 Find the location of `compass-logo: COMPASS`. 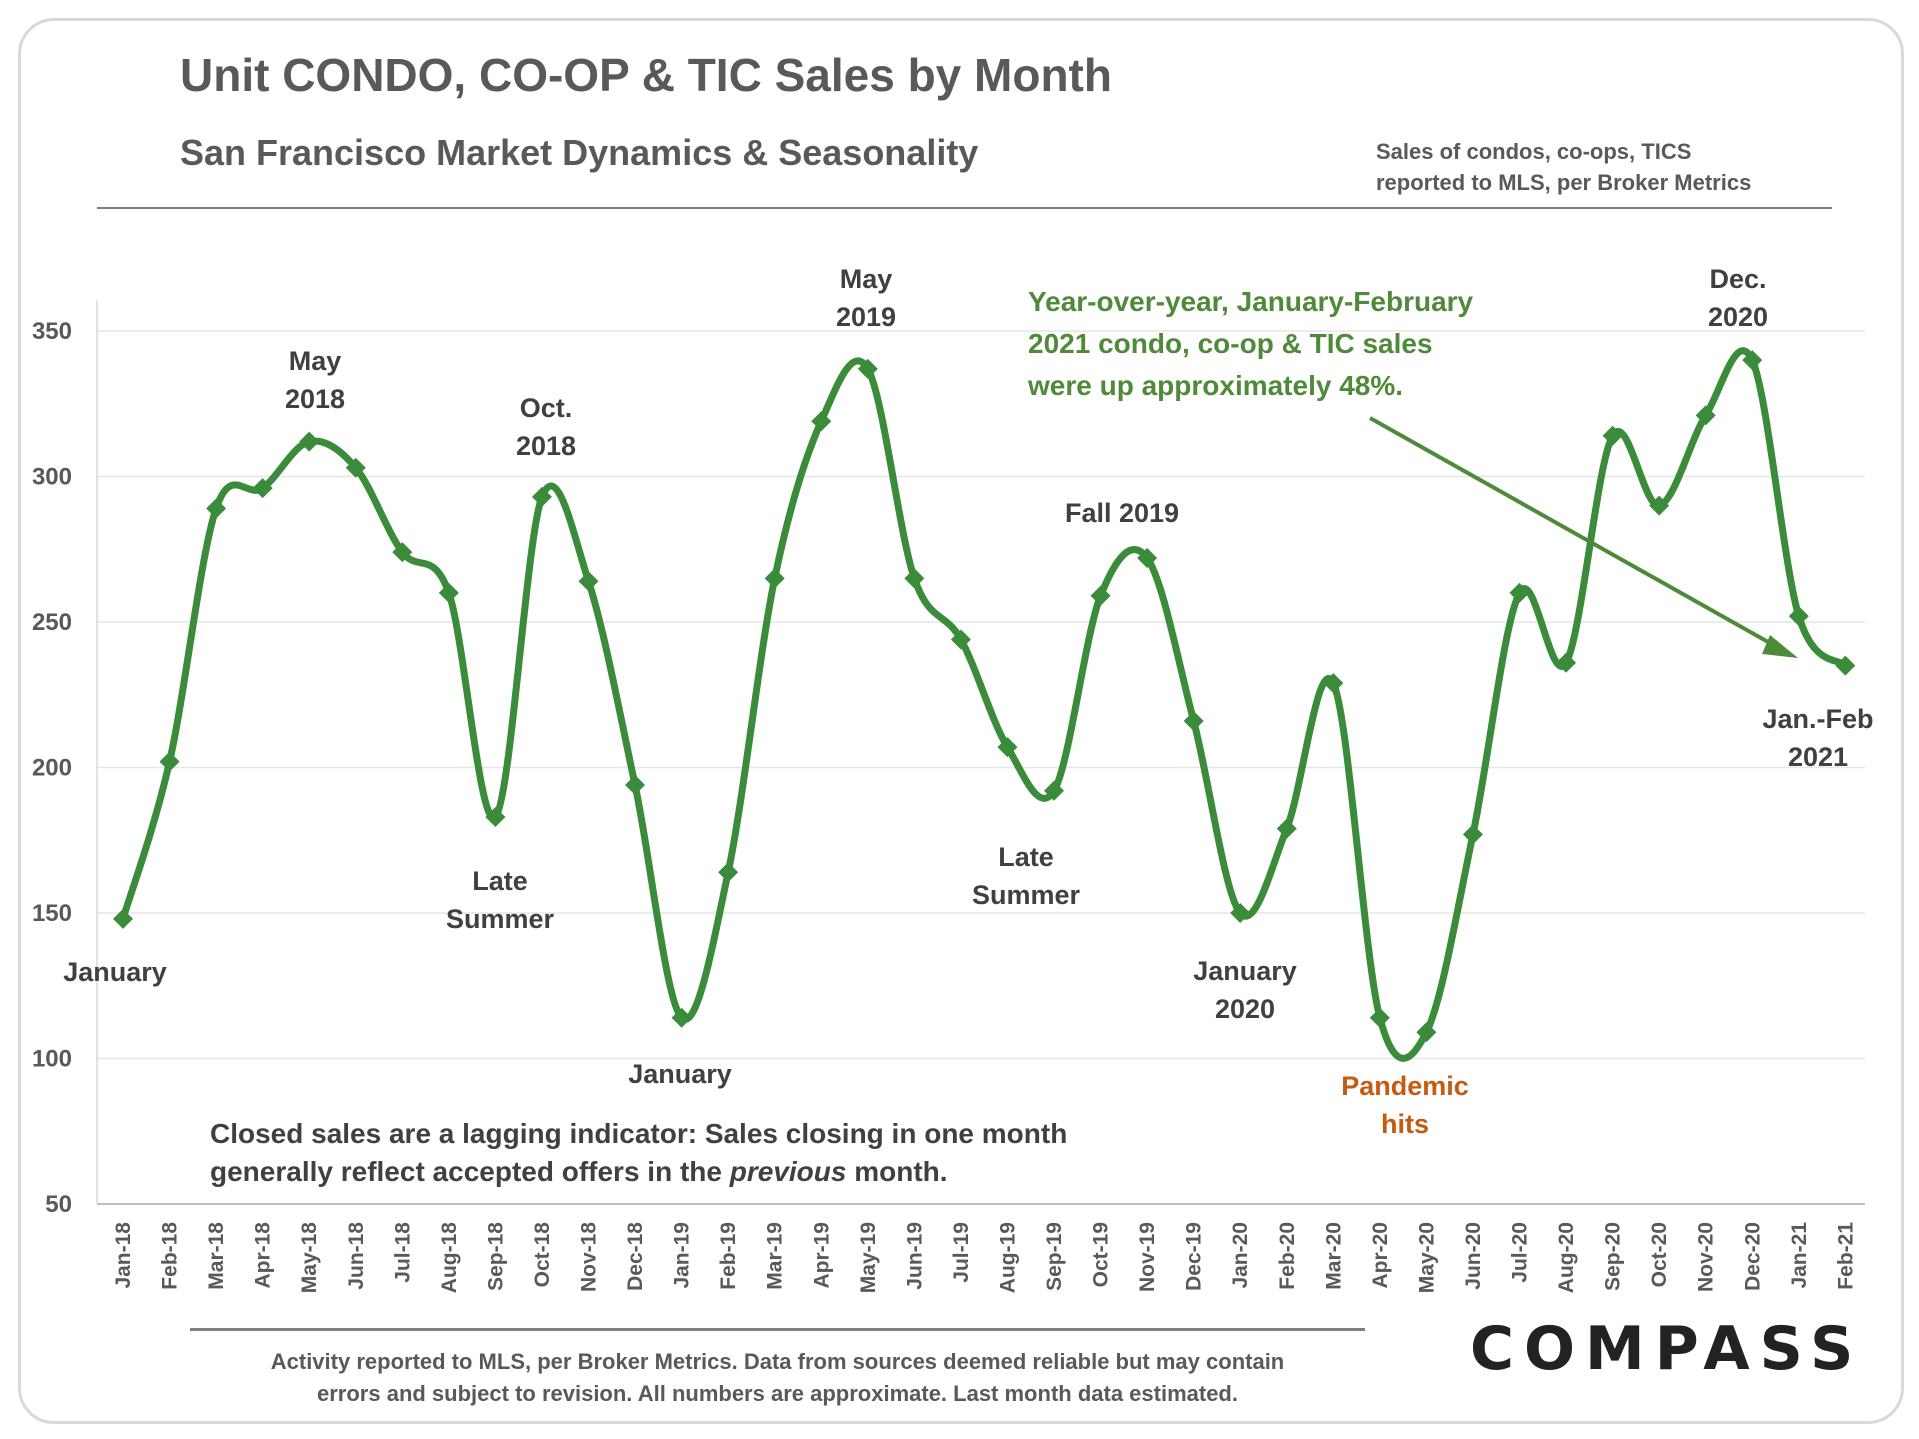

compass-logo: COMPASS is located at coordinates (1667, 1349).